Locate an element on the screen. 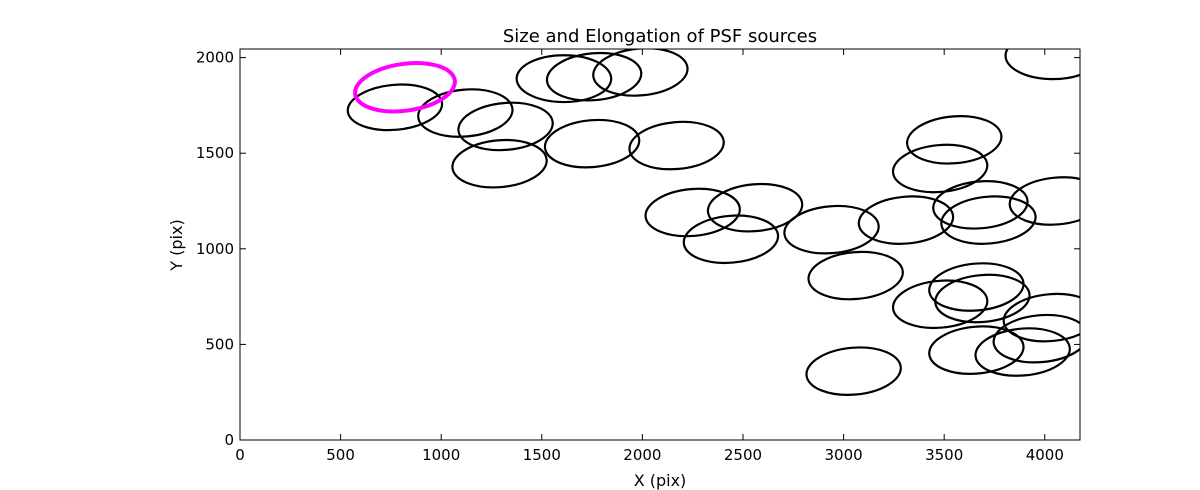 The height and width of the screenshot is (490, 1200). y-axis-label: Y (pix) is located at coordinates (176, 245).